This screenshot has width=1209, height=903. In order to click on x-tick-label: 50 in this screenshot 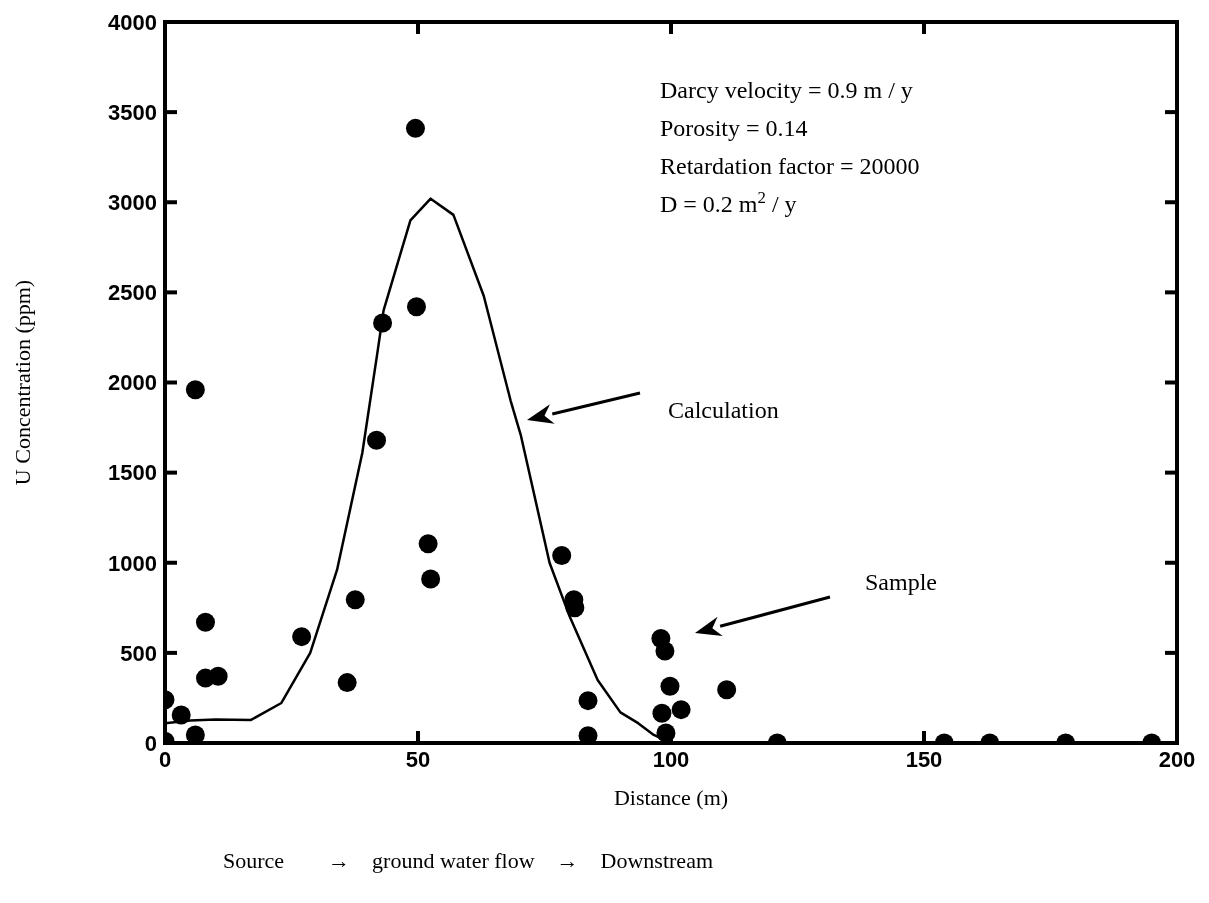, I will do `click(418, 759)`.